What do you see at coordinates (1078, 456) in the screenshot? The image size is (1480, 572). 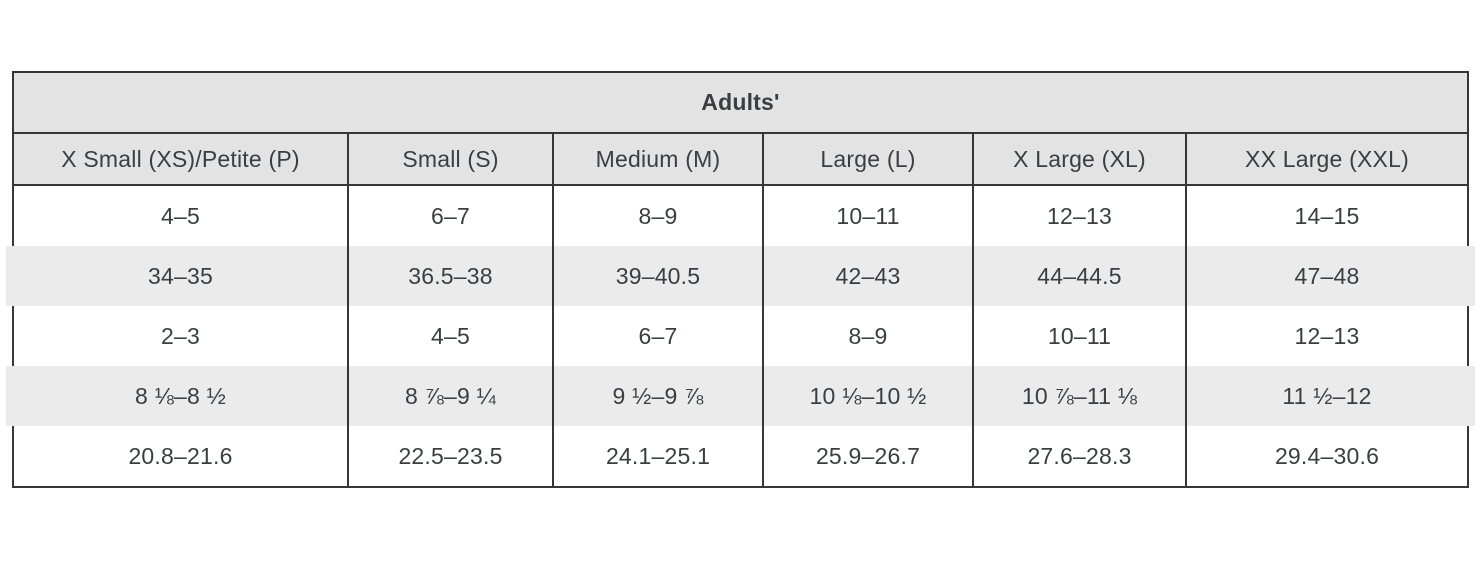 I see `table-cell: 27.6–28.3` at bounding box center [1078, 456].